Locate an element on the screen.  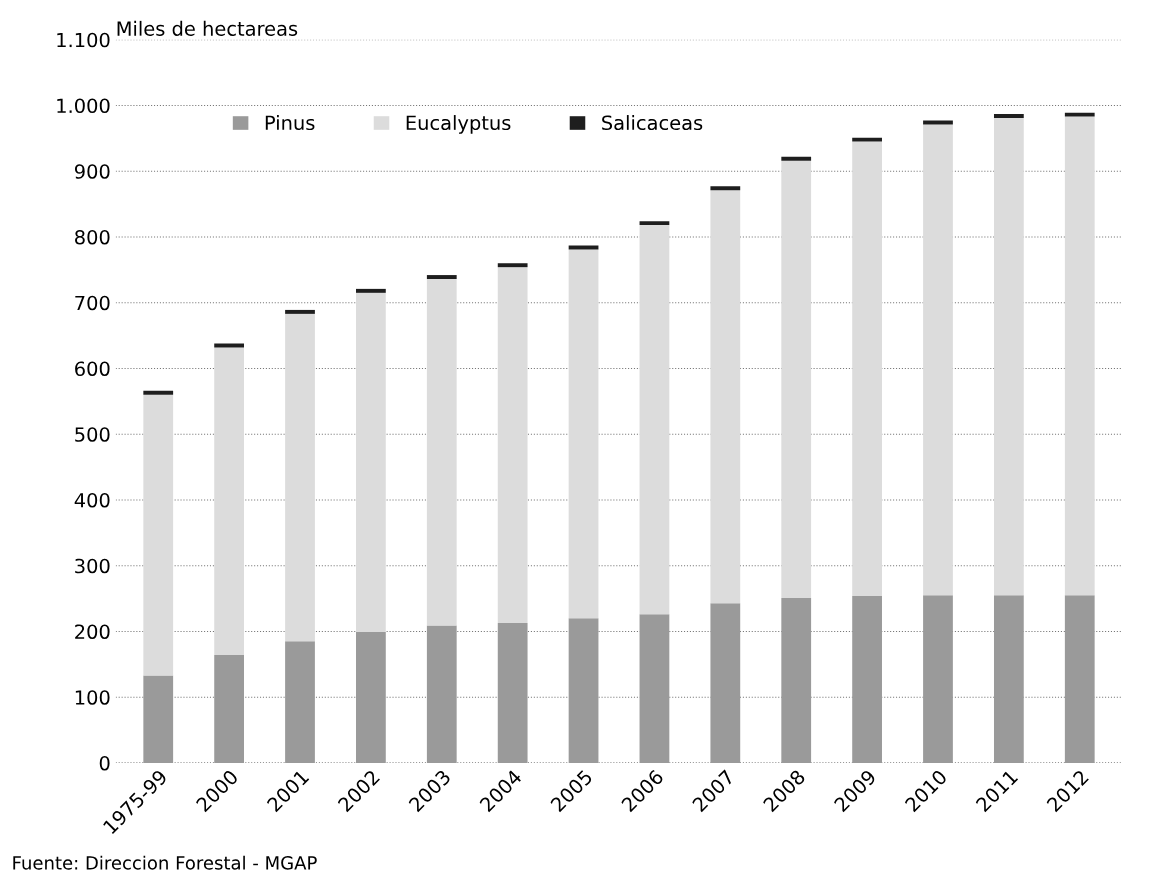
y-tick-label: 300 is located at coordinates (92, 566).